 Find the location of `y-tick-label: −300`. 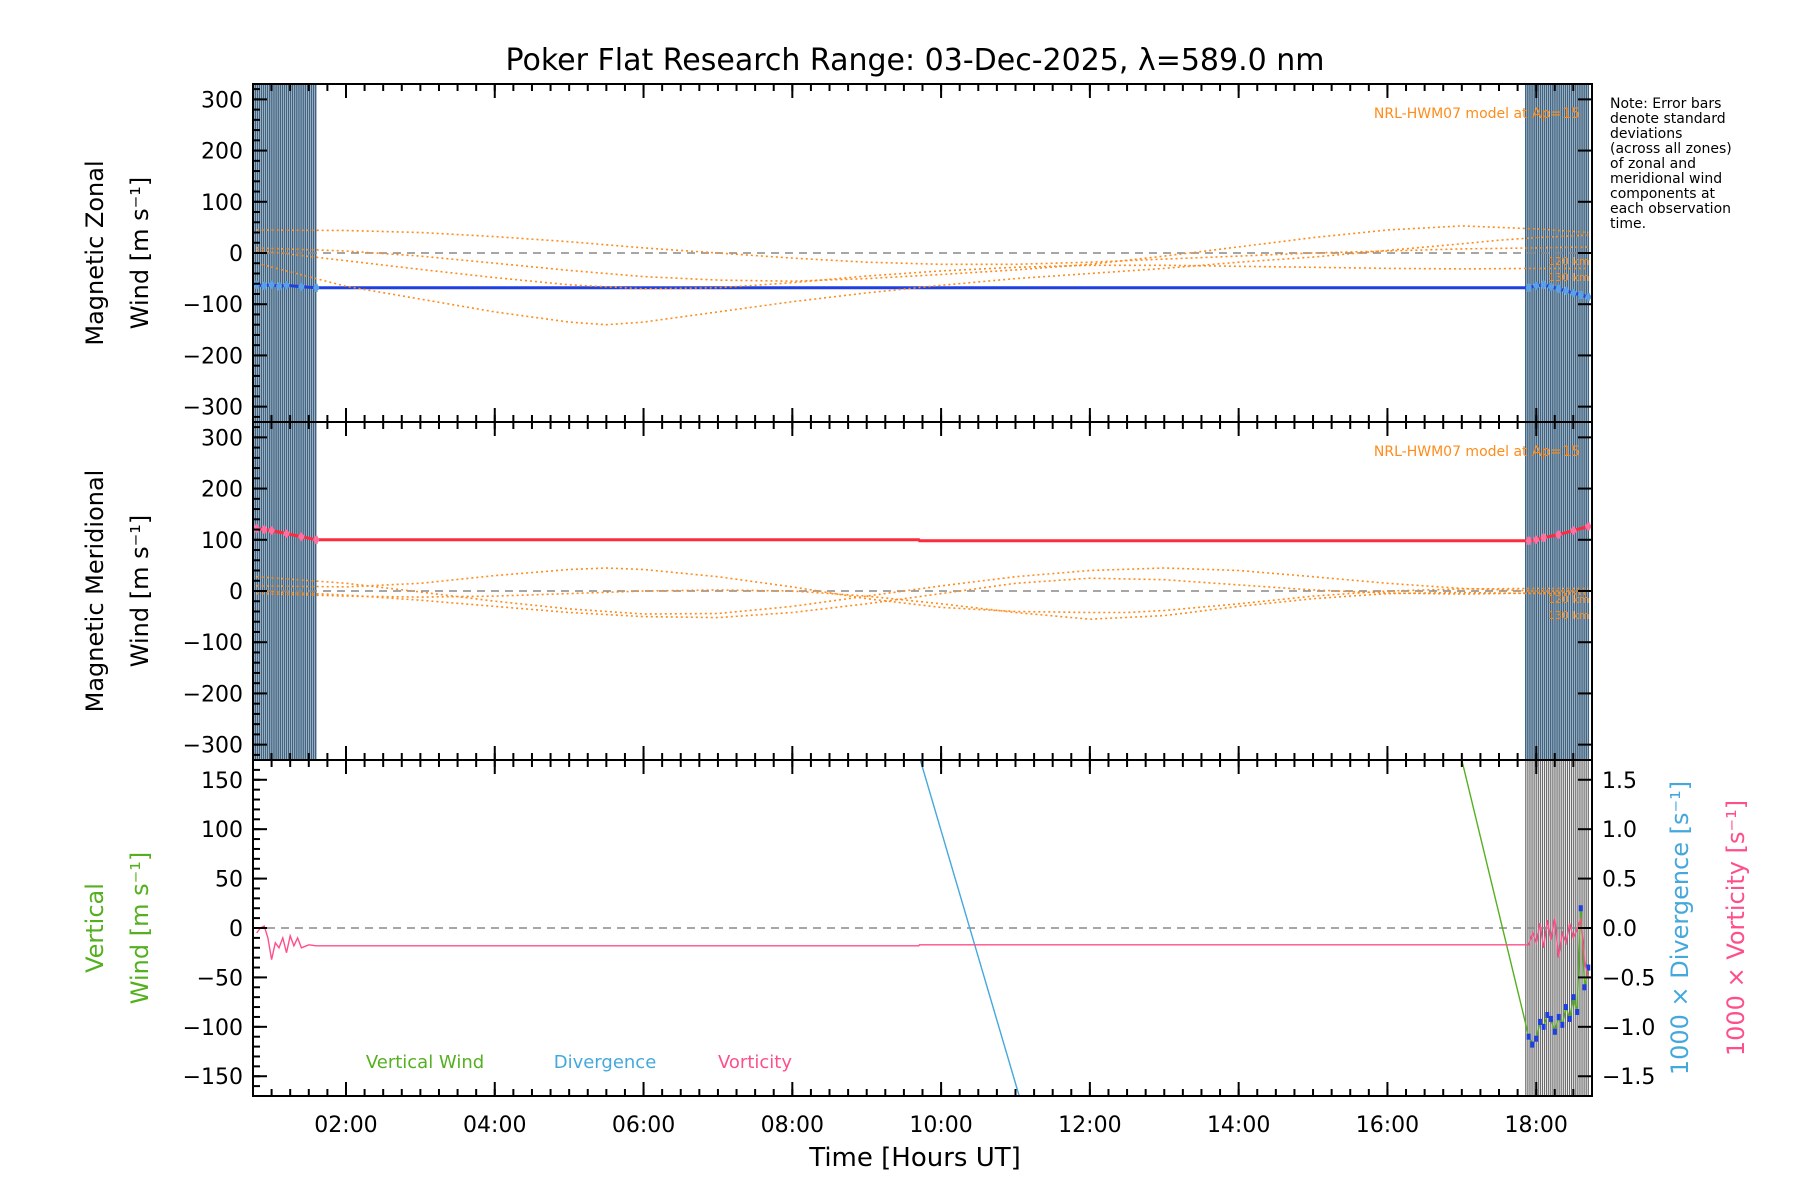

y-tick-label: −300 is located at coordinates (213, 408).